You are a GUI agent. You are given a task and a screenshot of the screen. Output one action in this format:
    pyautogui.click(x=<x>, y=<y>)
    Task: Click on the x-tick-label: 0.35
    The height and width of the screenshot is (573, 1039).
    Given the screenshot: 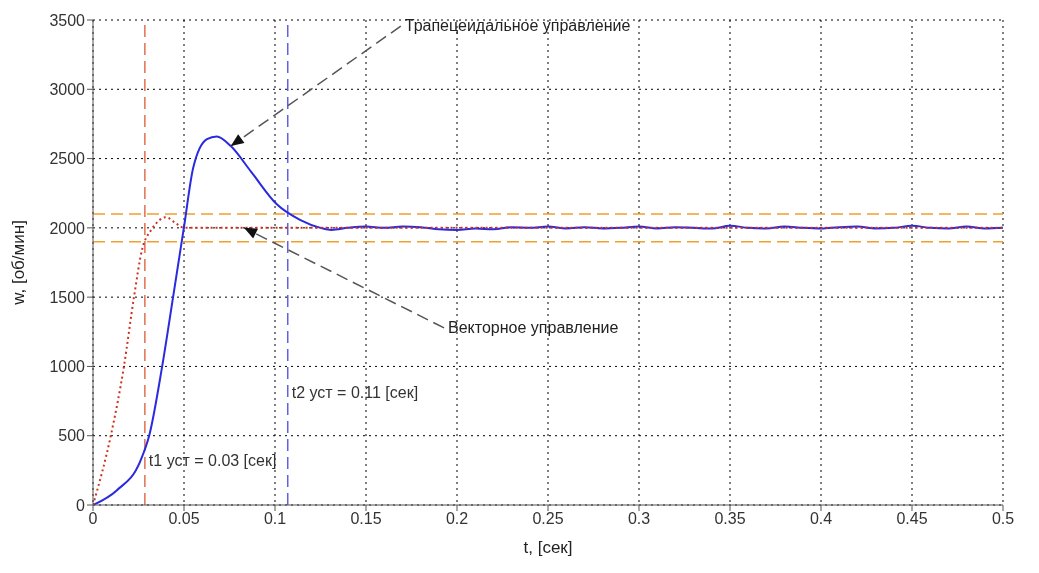 What is the action you would take?
    pyautogui.click(x=730, y=519)
    